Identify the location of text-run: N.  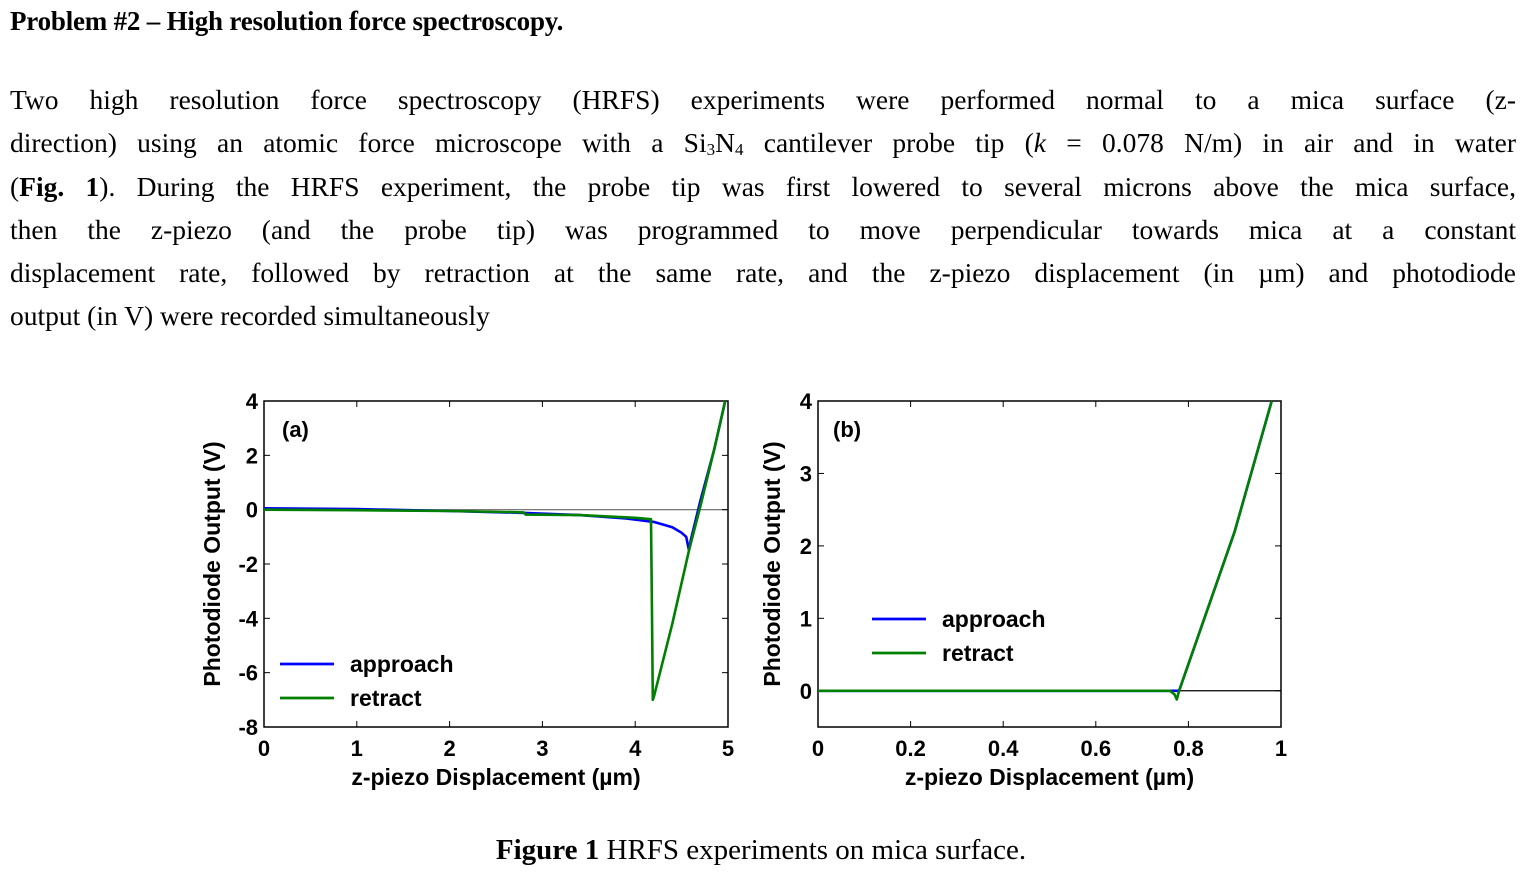
(725, 143).